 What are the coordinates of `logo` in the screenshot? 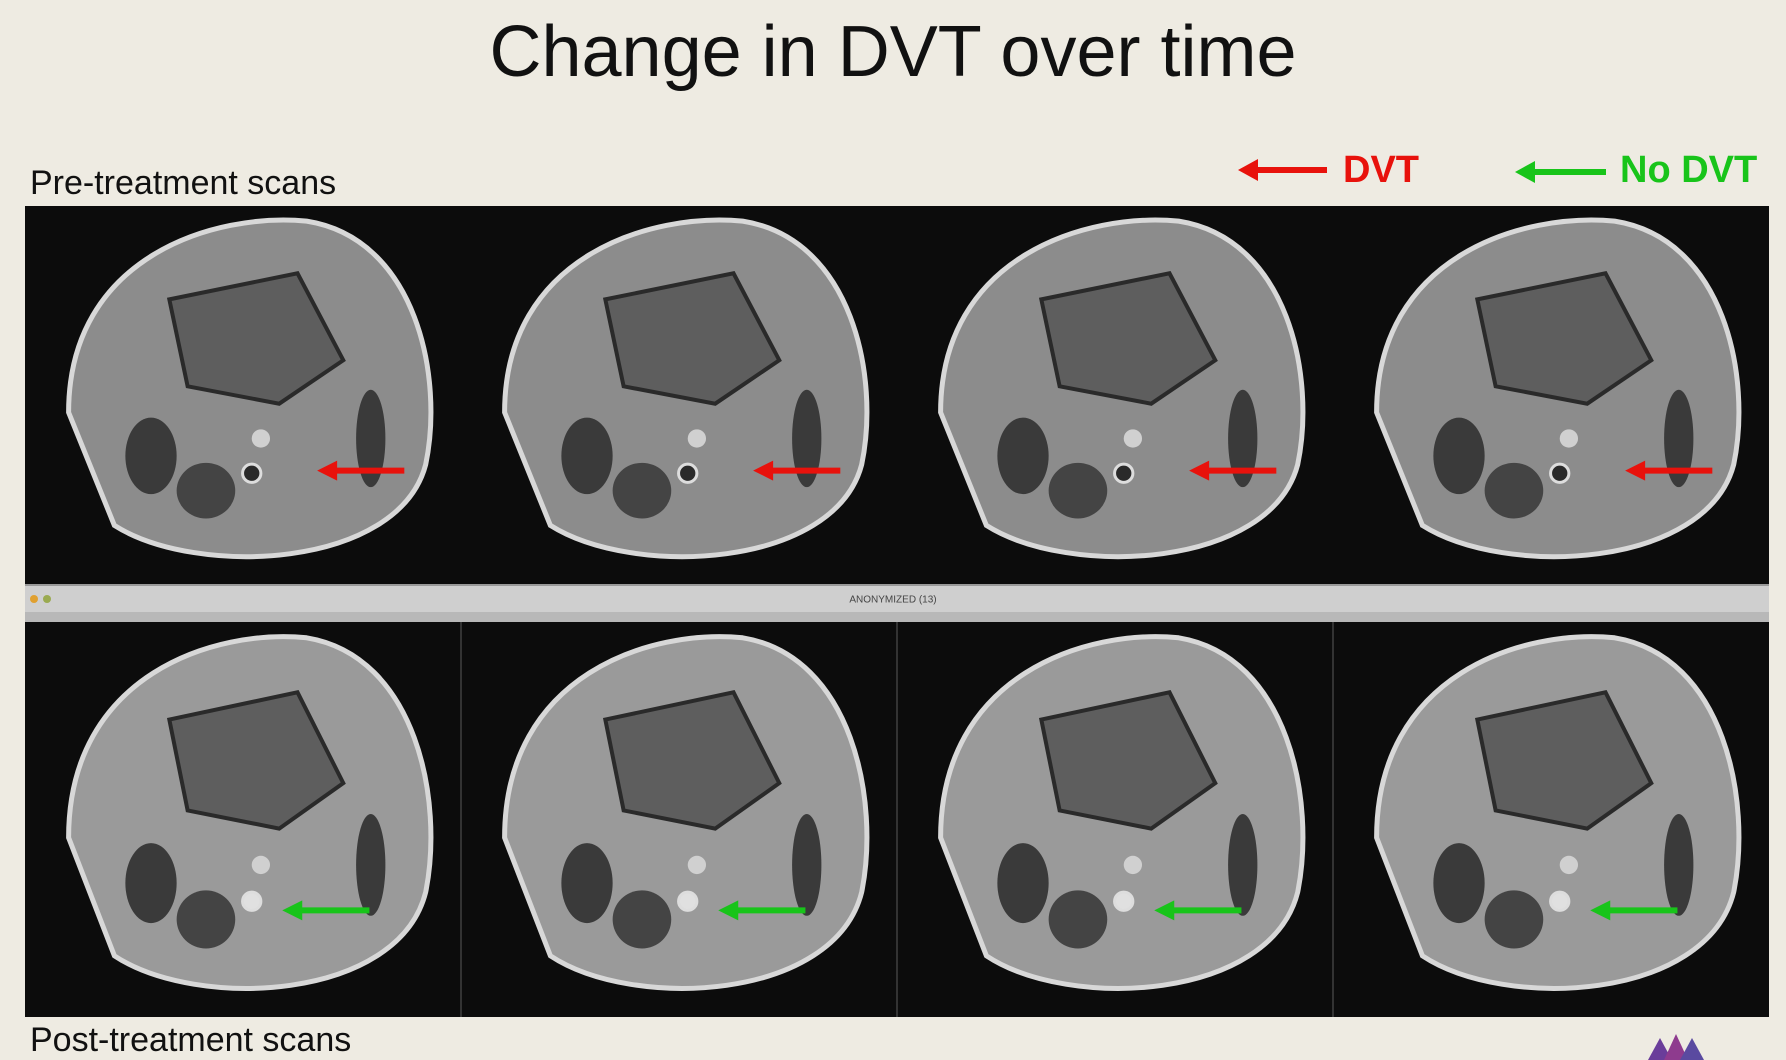 It's located at (1676, 1047).